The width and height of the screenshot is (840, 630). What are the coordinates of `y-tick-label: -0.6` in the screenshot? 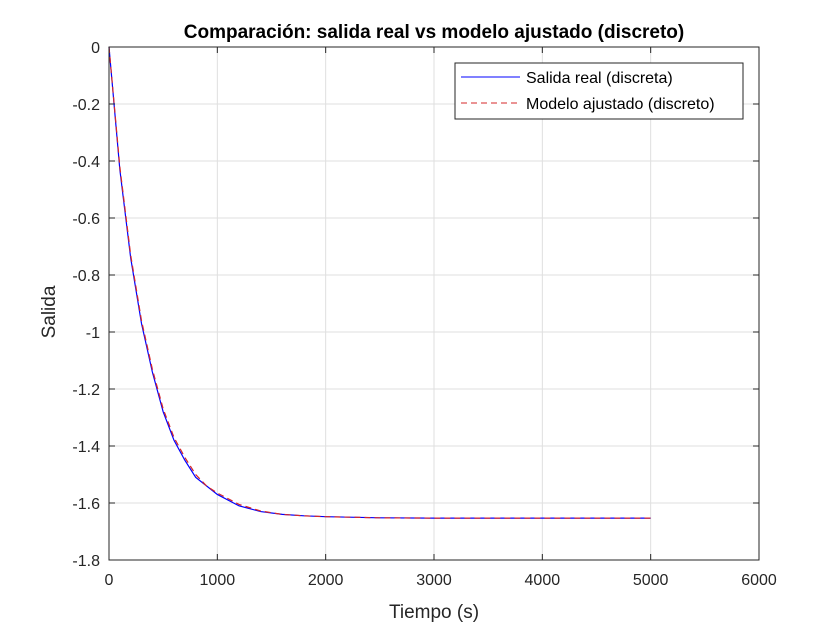 It's located at (86, 219).